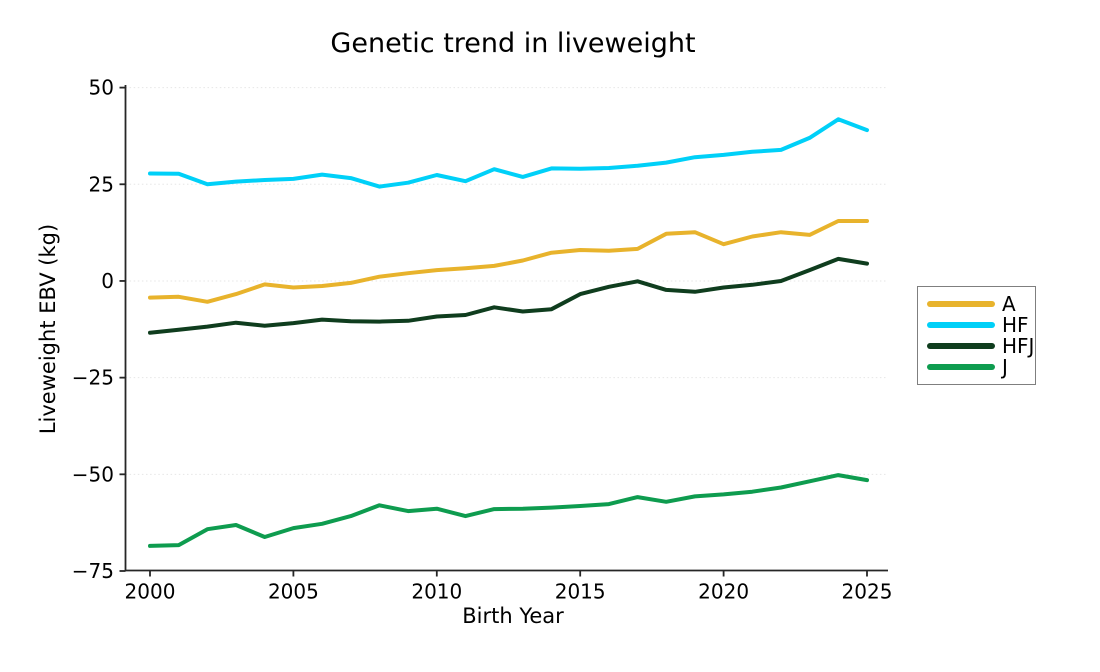 This screenshot has width=1100, height=672. Describe the element at coordinates (101, 184) in the screenshot. I see `y-tick-label-25: 25` at that location.